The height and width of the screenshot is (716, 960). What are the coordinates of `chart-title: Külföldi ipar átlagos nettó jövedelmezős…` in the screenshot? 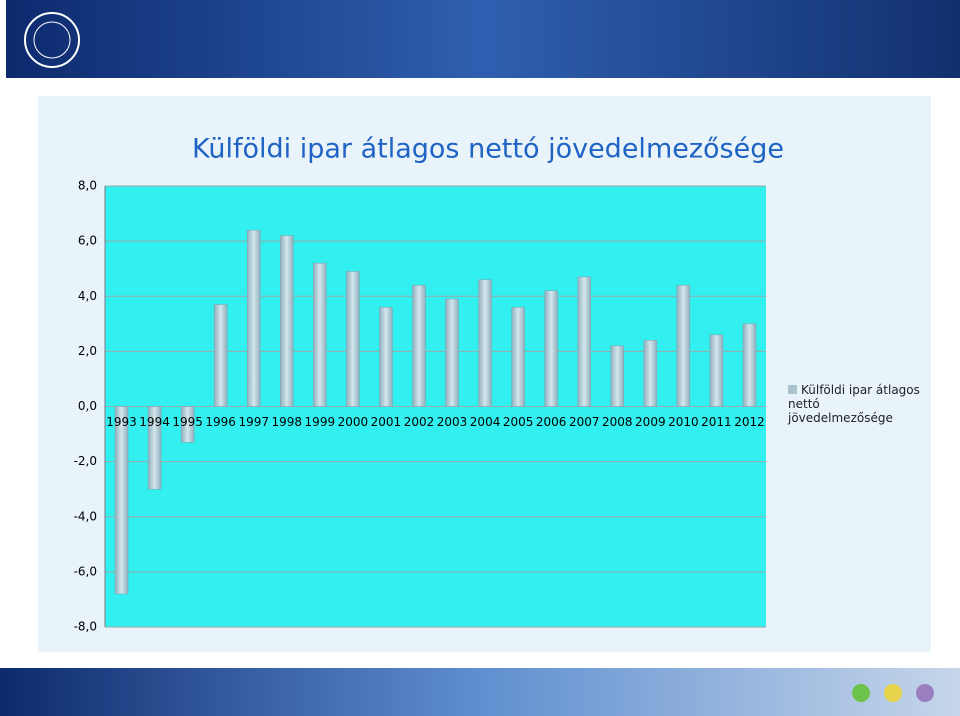 It's located at (488, 149).